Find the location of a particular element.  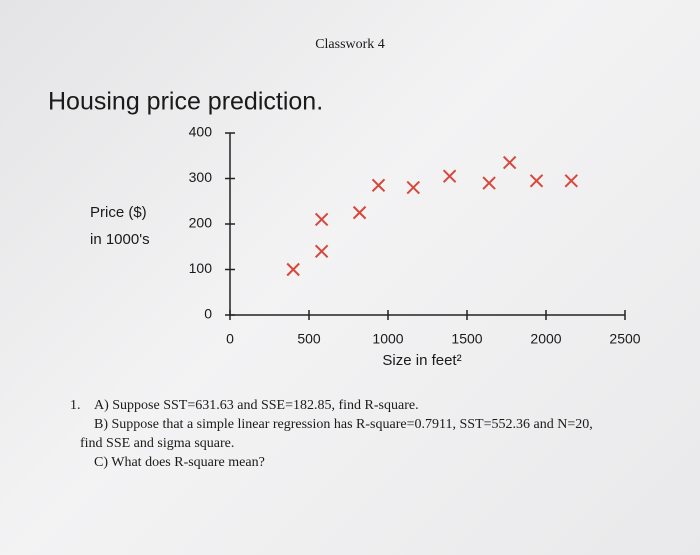

x-tick-label: 500 is located at coordinates (309, 339).